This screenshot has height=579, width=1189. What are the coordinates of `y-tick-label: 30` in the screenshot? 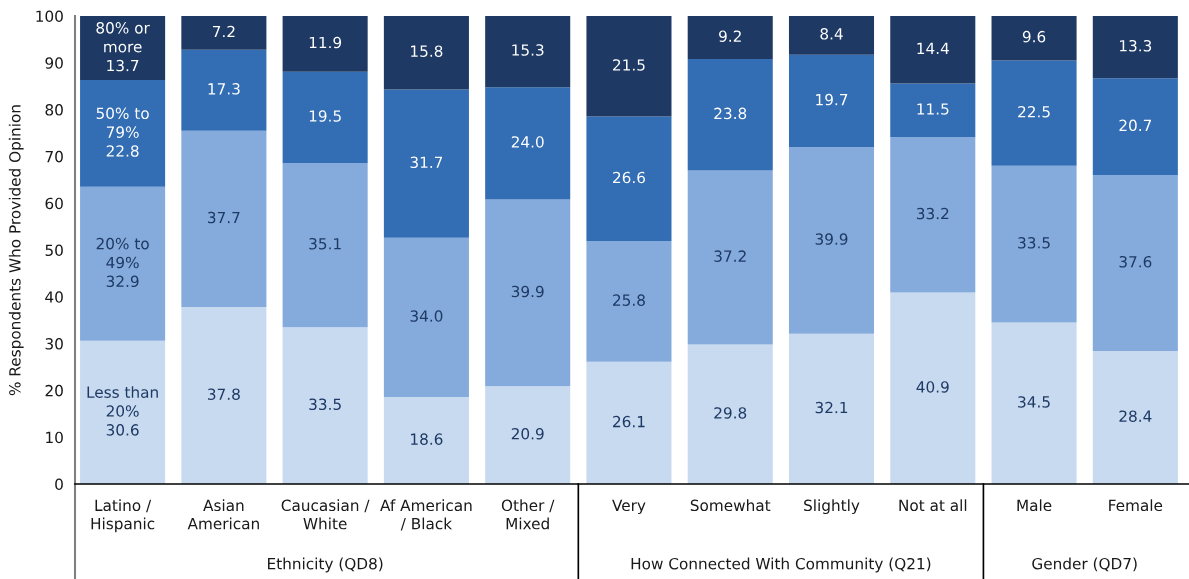 It's located at (54, 344).